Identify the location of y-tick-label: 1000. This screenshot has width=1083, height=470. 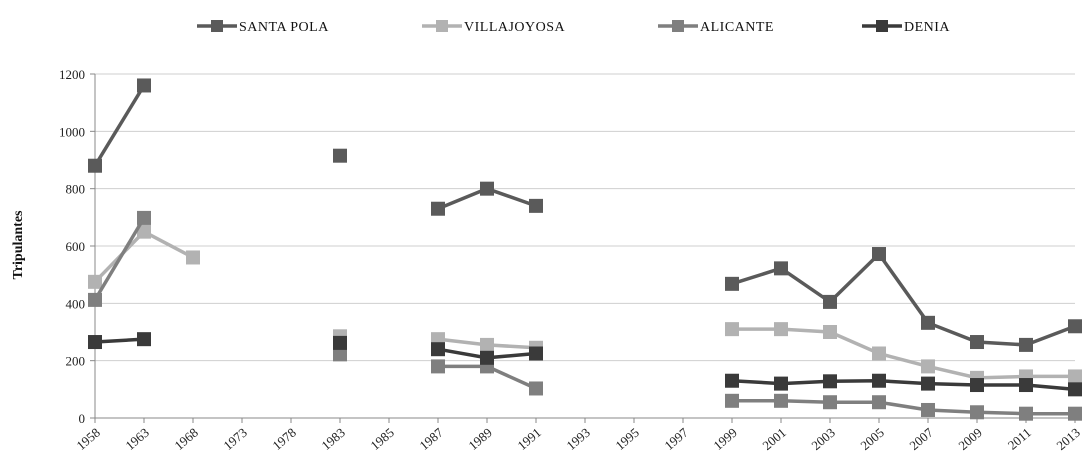
(72, 131).